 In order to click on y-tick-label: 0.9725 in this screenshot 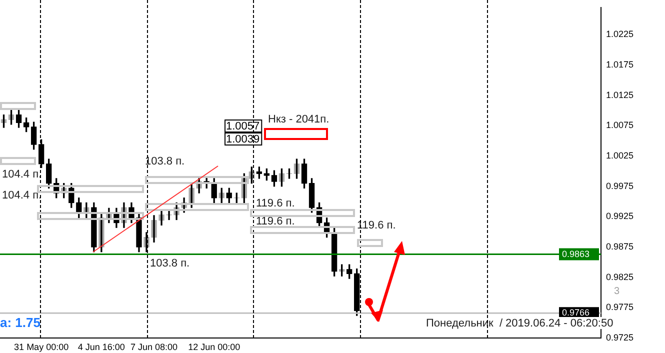, I will do `click(620, 337)`.